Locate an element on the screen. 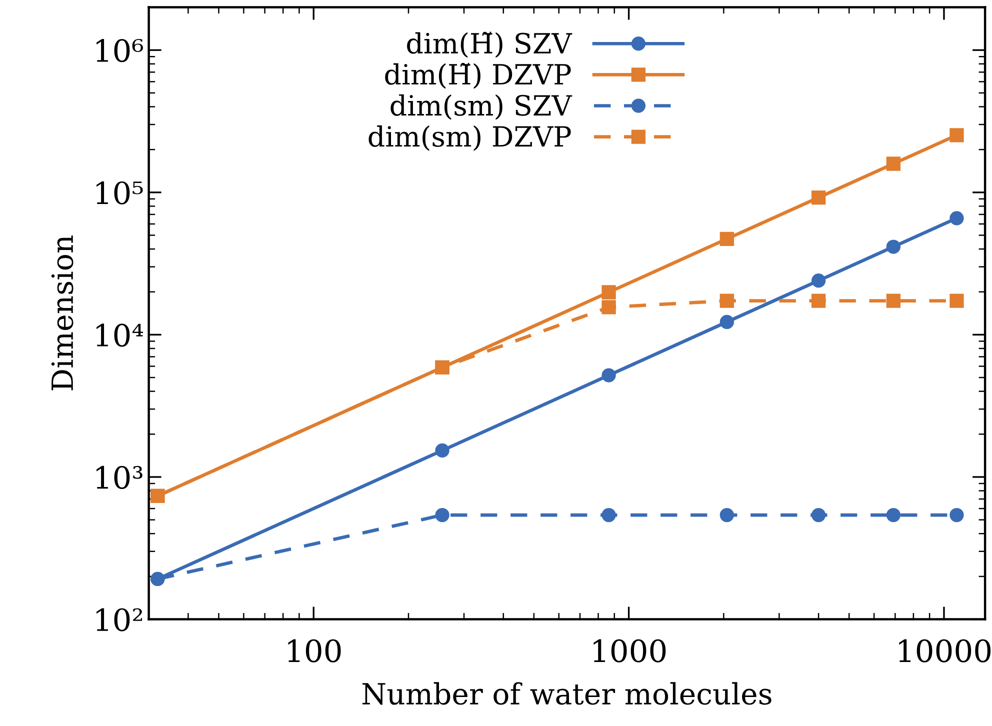  y-tick-label: 10⁶ is located at coordinates (120, 50).